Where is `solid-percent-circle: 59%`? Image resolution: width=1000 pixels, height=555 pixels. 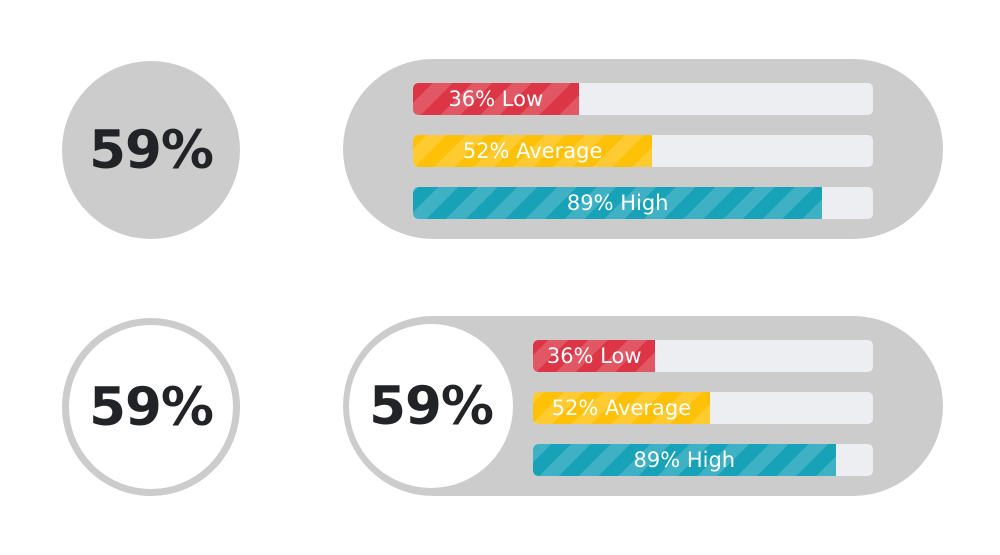
solid-percent-circle: 59% is located at coordinates (151, 150).